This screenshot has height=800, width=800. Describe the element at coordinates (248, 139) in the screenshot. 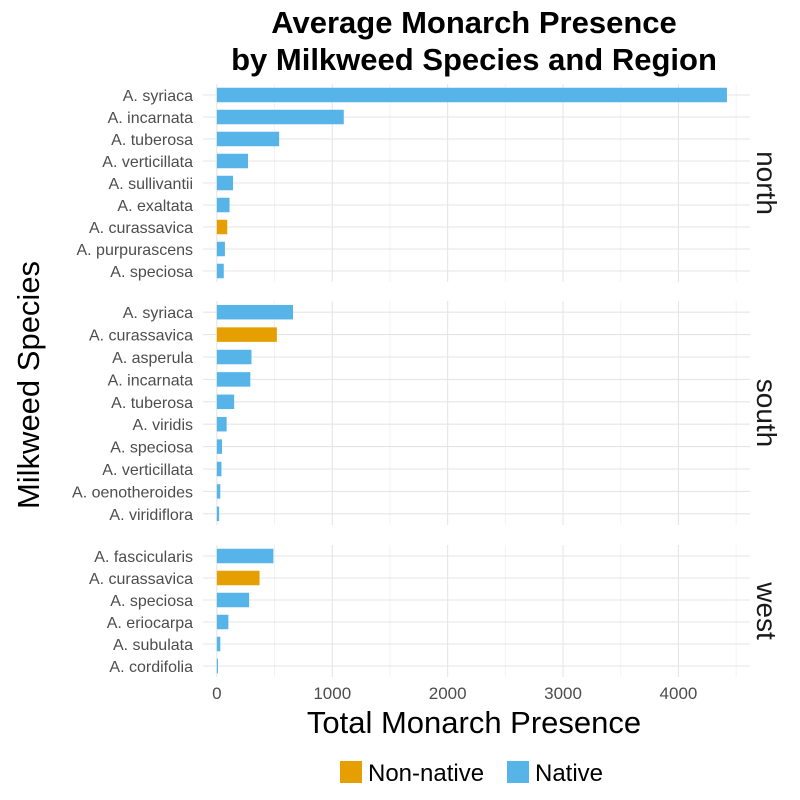

I see `bar-north-atuberosa` at that location.